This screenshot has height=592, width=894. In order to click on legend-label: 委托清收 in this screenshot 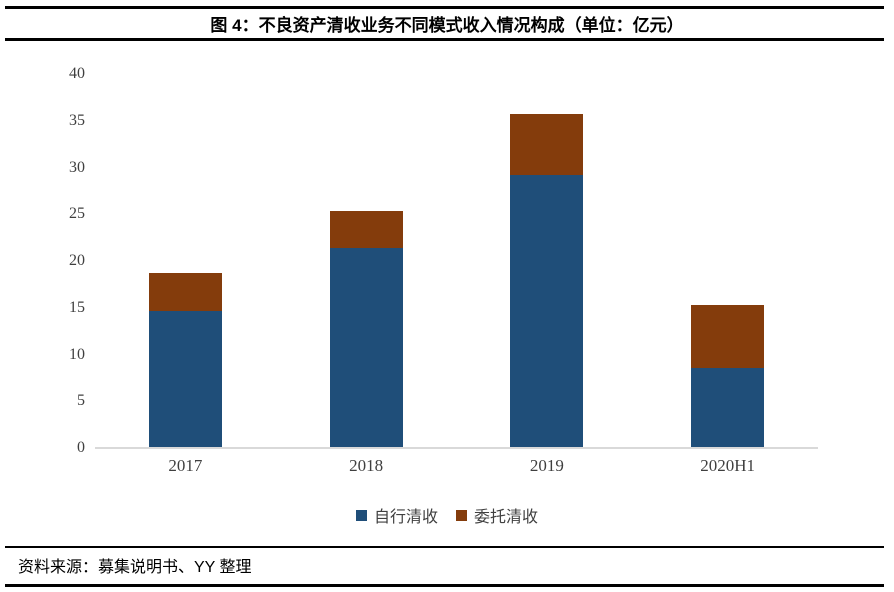, I will do `click(506, 517)`.